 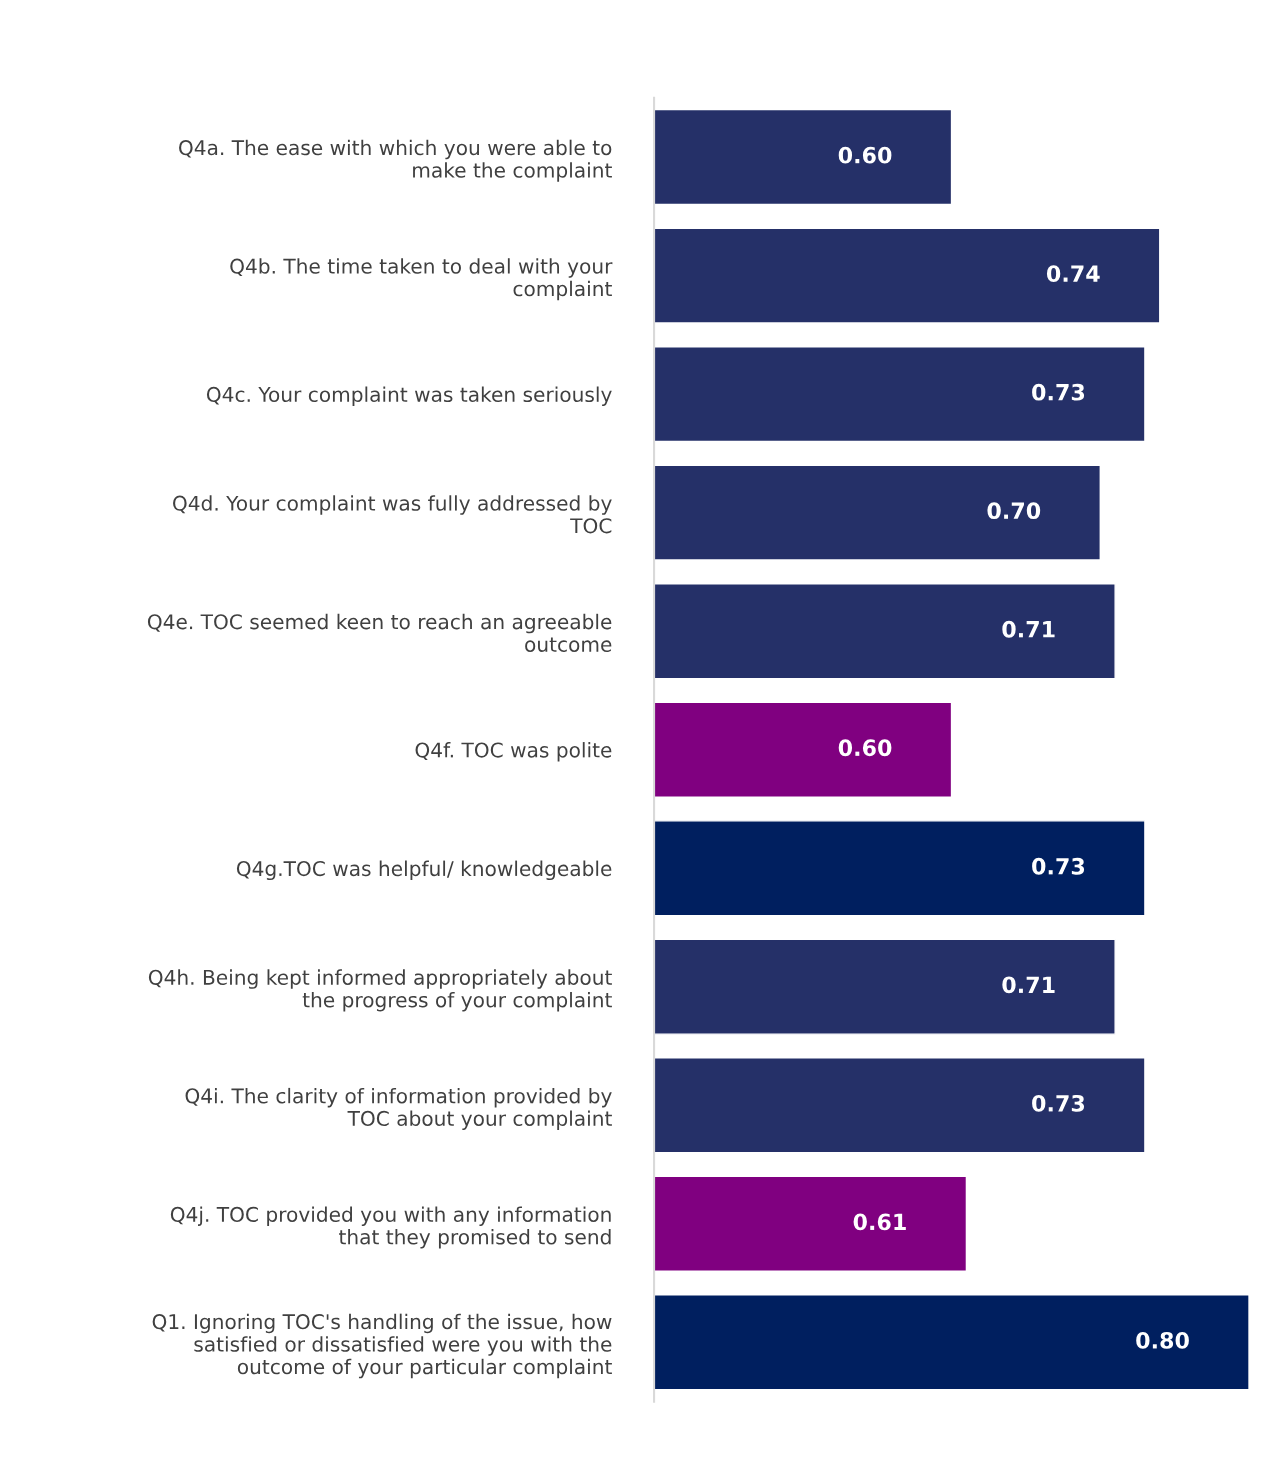 What do you see at coordinates (424, 870) in the screenshot?
I see `y-tick-label: Q4g.TOC was helpful/ knowledgeable` at bounding box center [424, 870].